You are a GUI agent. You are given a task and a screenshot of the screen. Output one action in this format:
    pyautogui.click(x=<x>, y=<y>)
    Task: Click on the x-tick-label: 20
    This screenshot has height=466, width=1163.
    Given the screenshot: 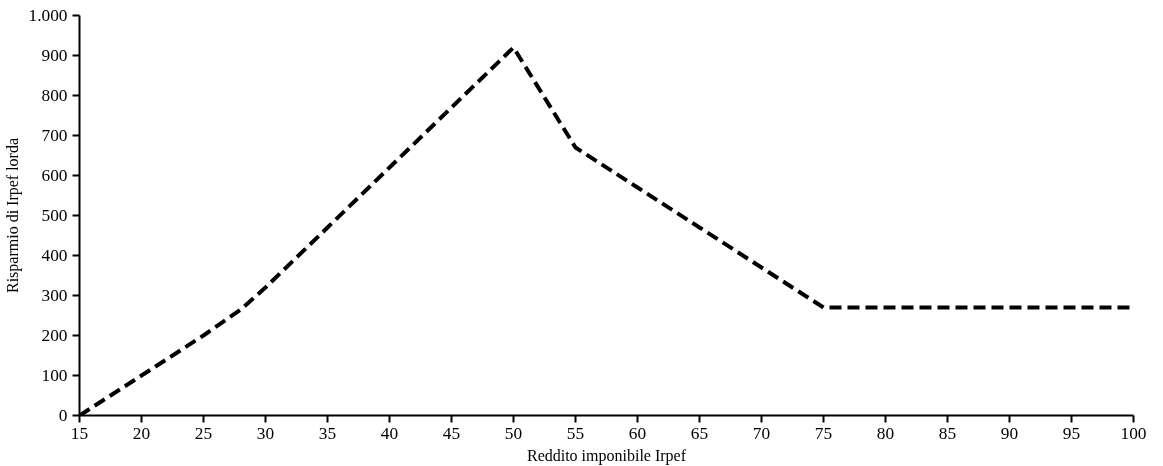 What is the action you would take?
    pyautogui.click(x=141, y=433)
    